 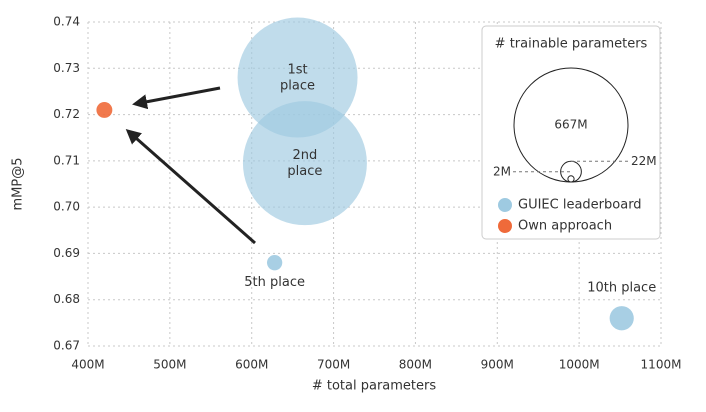 What do you see at coordinates (251, 365) in the screenshot?
I see `x-tick-label: 600M` at bounding box center [251, 365].